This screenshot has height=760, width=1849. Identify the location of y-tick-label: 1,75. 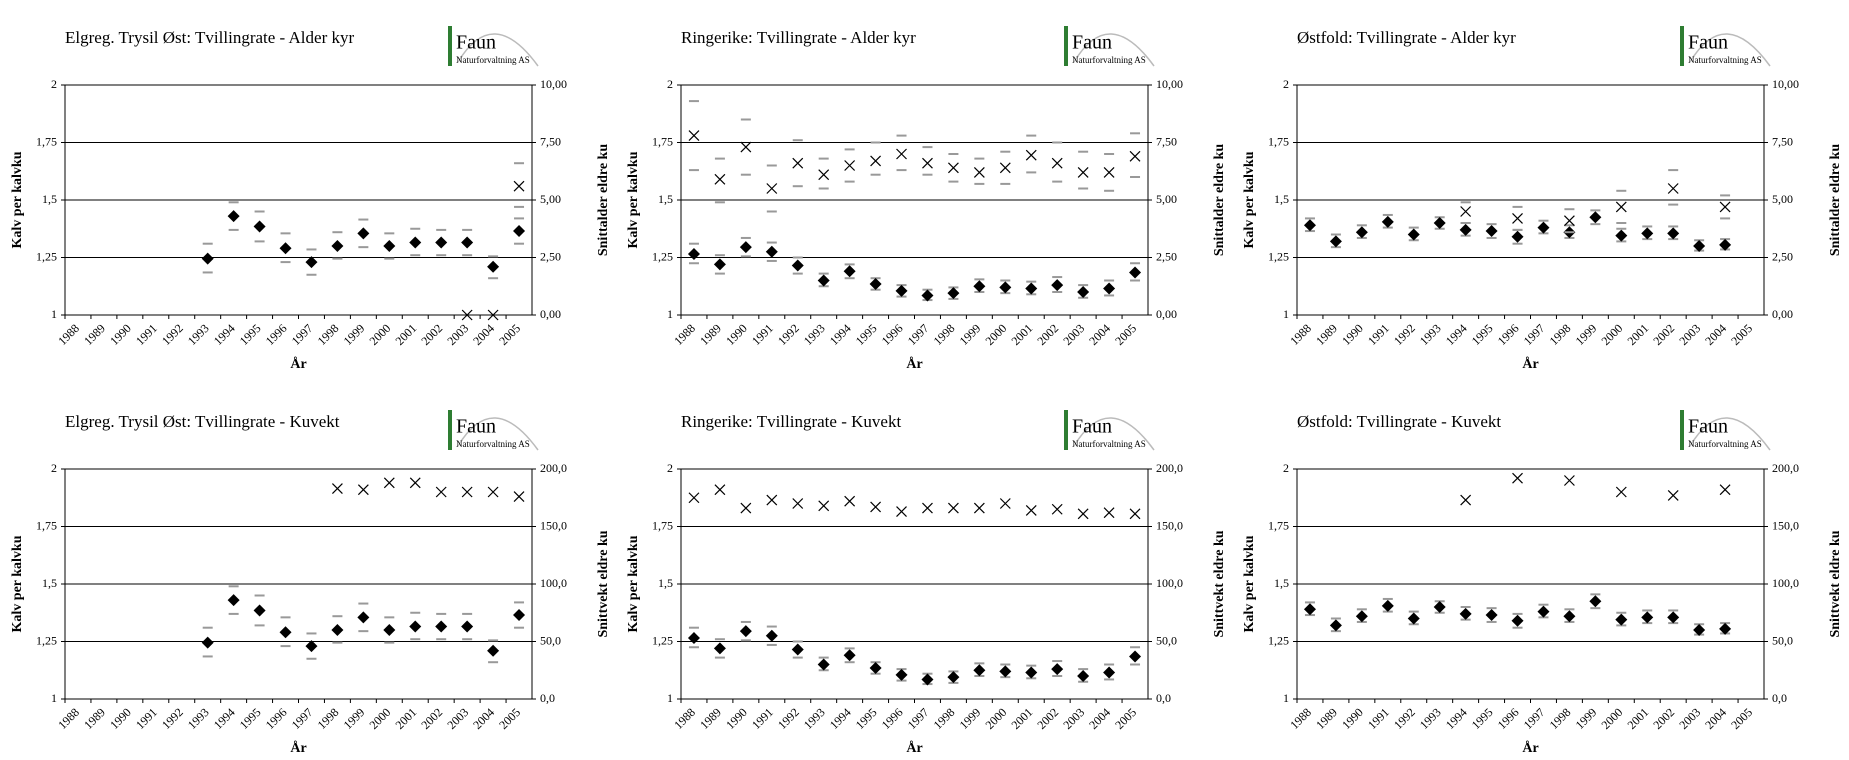
(662, 525).